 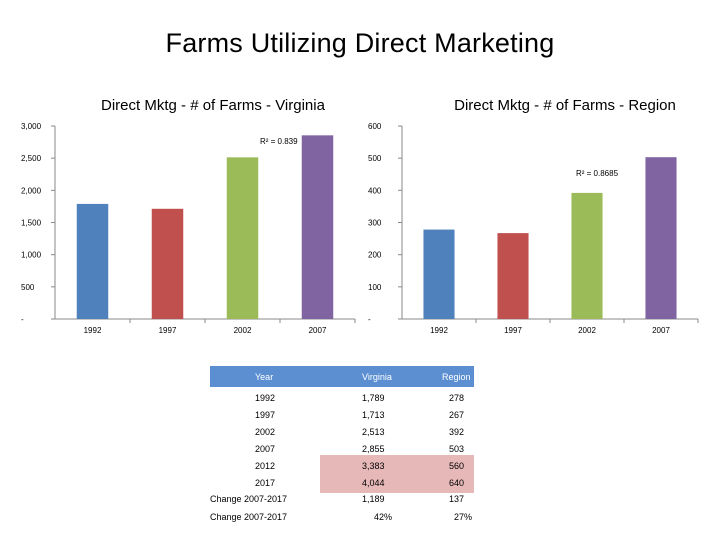 I want to click on table-cell: 4,044, so click(x=373, y=483).